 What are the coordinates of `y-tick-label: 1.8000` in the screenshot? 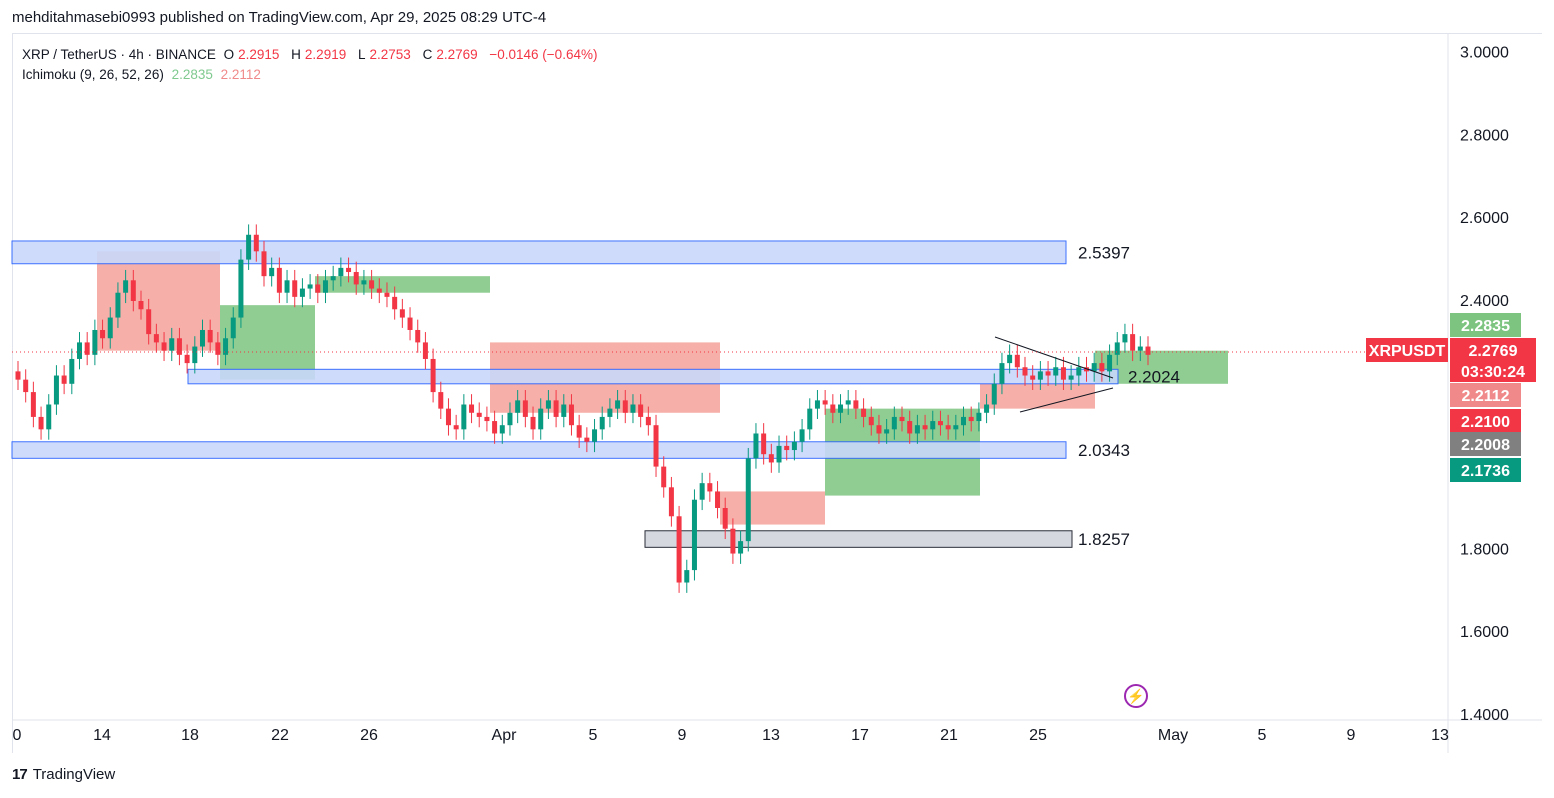 It's located at (1484, 549).